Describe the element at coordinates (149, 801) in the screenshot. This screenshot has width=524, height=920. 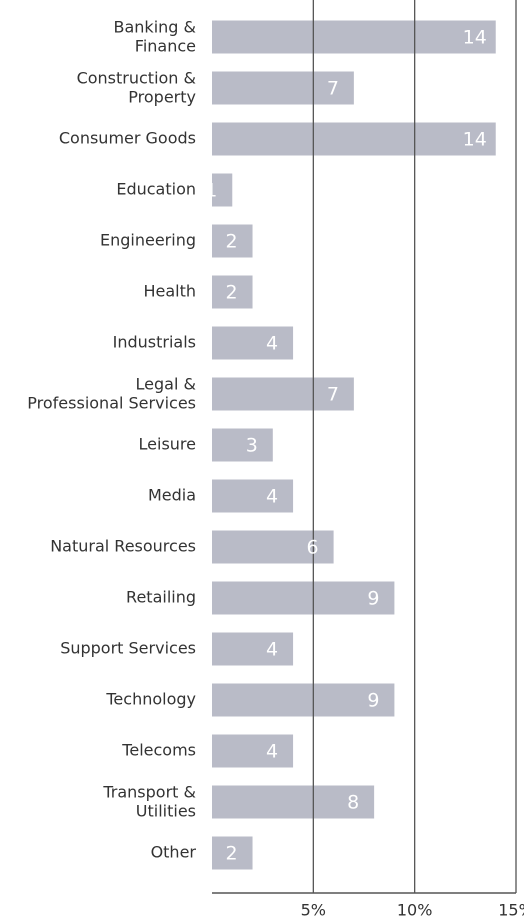
I see `category-label: Transport & Utilities` at that location.